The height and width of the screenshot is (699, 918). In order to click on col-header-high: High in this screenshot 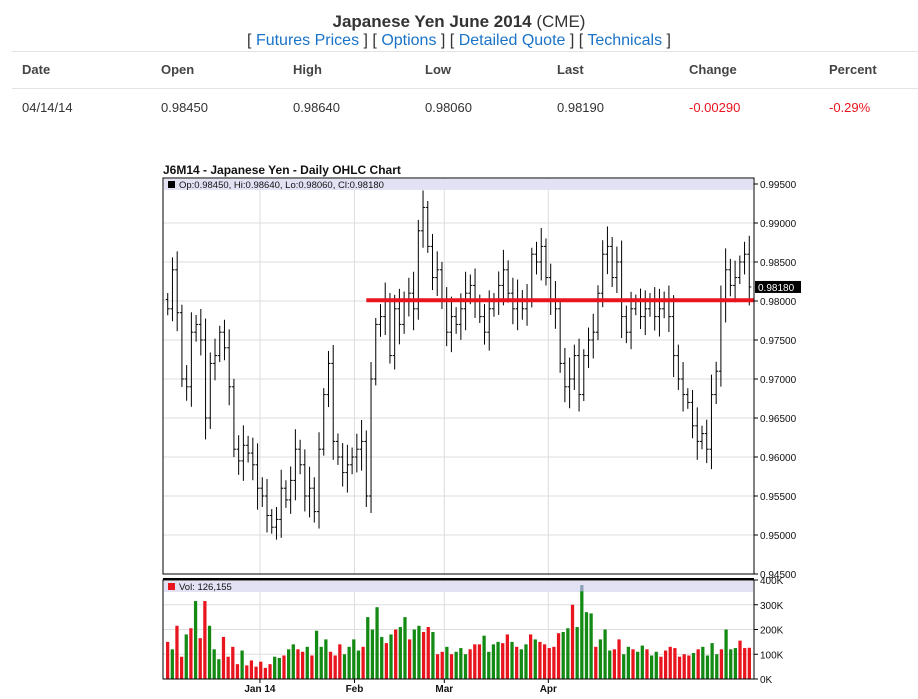, I will do `click(307, 69)`.